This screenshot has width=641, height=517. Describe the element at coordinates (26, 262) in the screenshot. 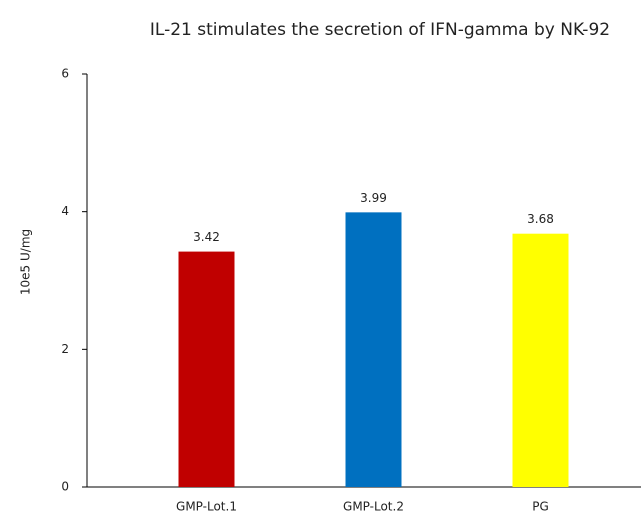

I see `y-axis-label: 10e5 U/mg` at that location.